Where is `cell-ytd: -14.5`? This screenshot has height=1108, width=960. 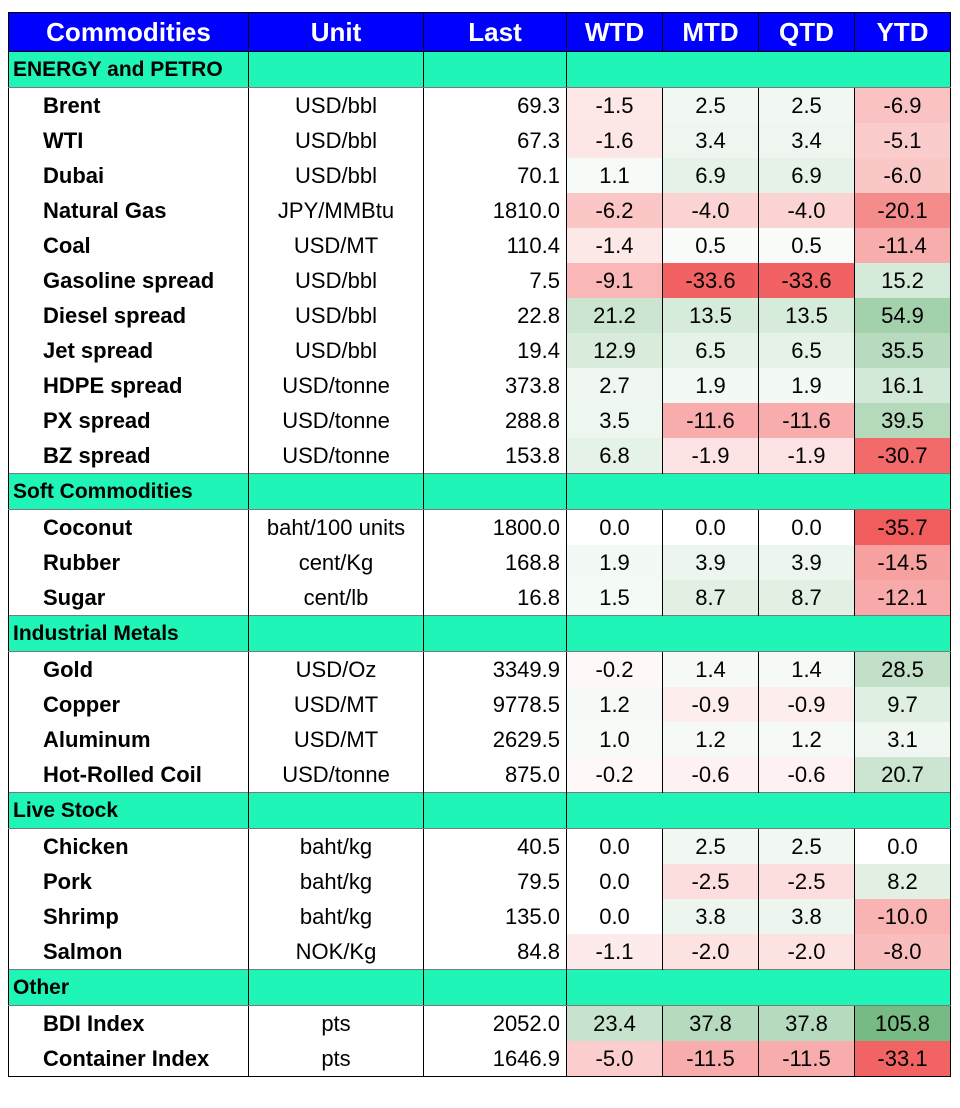
cell-ytd: -14.5 is located at coordinates (902, 562).